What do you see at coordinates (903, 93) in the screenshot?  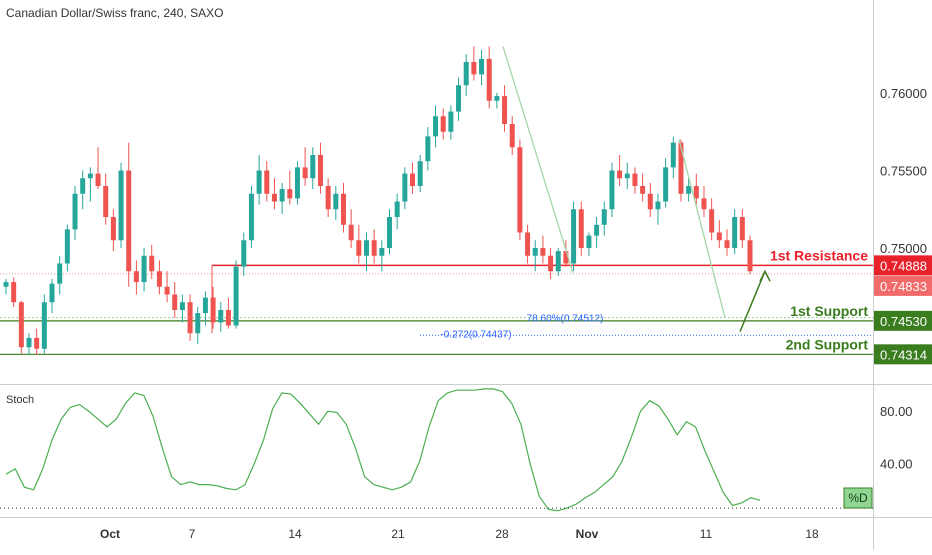 I see `price-tick-label: 0.76000` at bounding box center [903, 93].